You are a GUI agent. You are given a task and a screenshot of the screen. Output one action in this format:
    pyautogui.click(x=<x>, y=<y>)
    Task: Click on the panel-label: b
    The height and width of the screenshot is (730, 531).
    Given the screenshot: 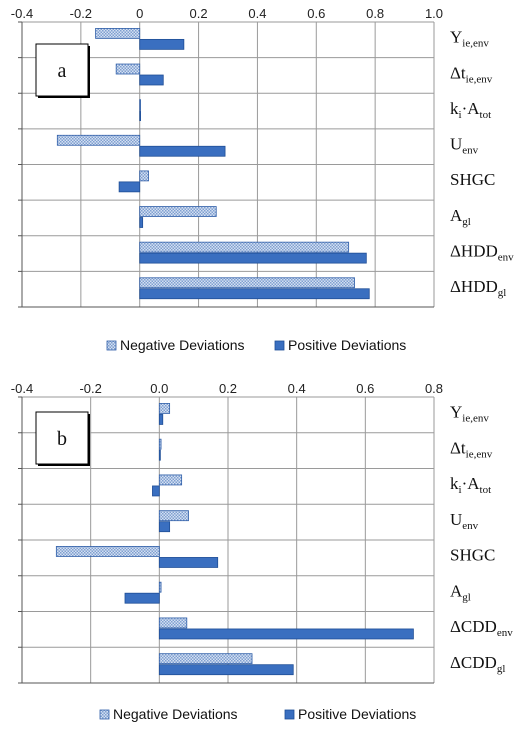 What is the action you would take?
    pyautogui.click(x=62, y=439)
    